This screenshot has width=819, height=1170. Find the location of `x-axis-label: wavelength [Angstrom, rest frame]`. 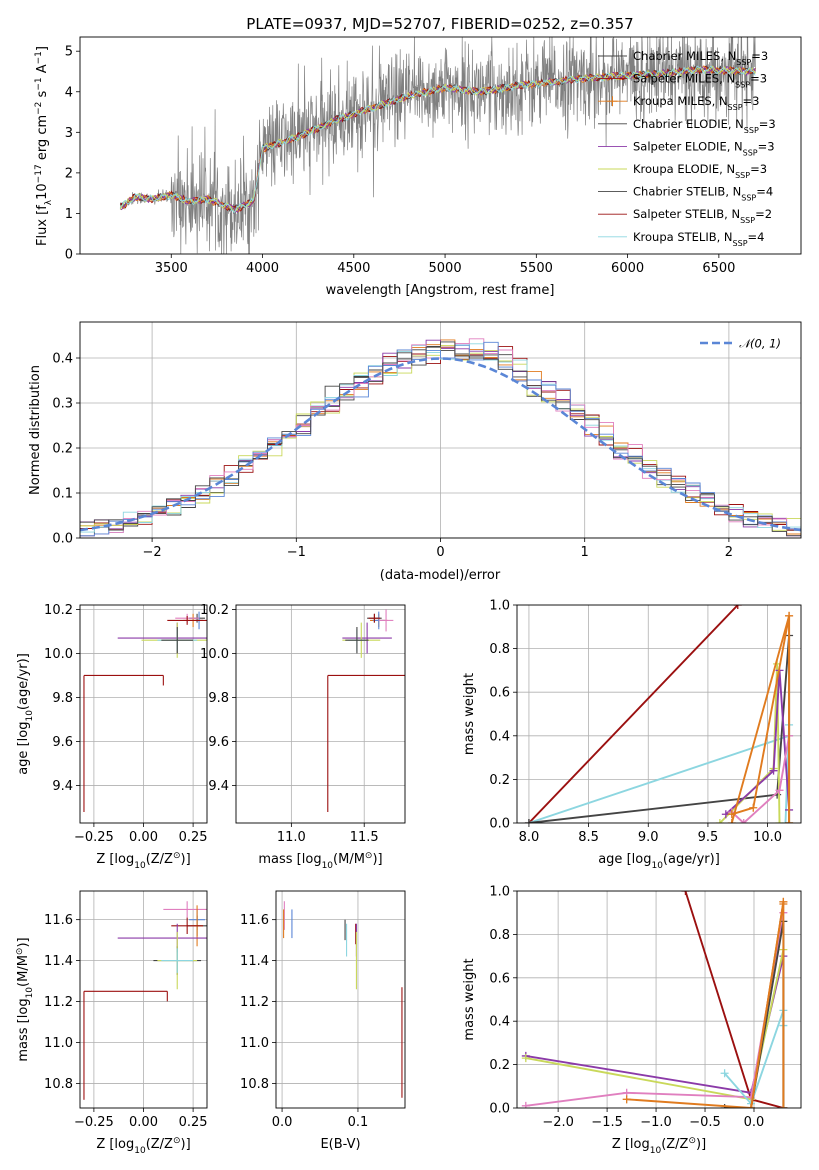

x-axis-label: wavelength [Angstrom, rest frame] is located at coordinates (440, 290).